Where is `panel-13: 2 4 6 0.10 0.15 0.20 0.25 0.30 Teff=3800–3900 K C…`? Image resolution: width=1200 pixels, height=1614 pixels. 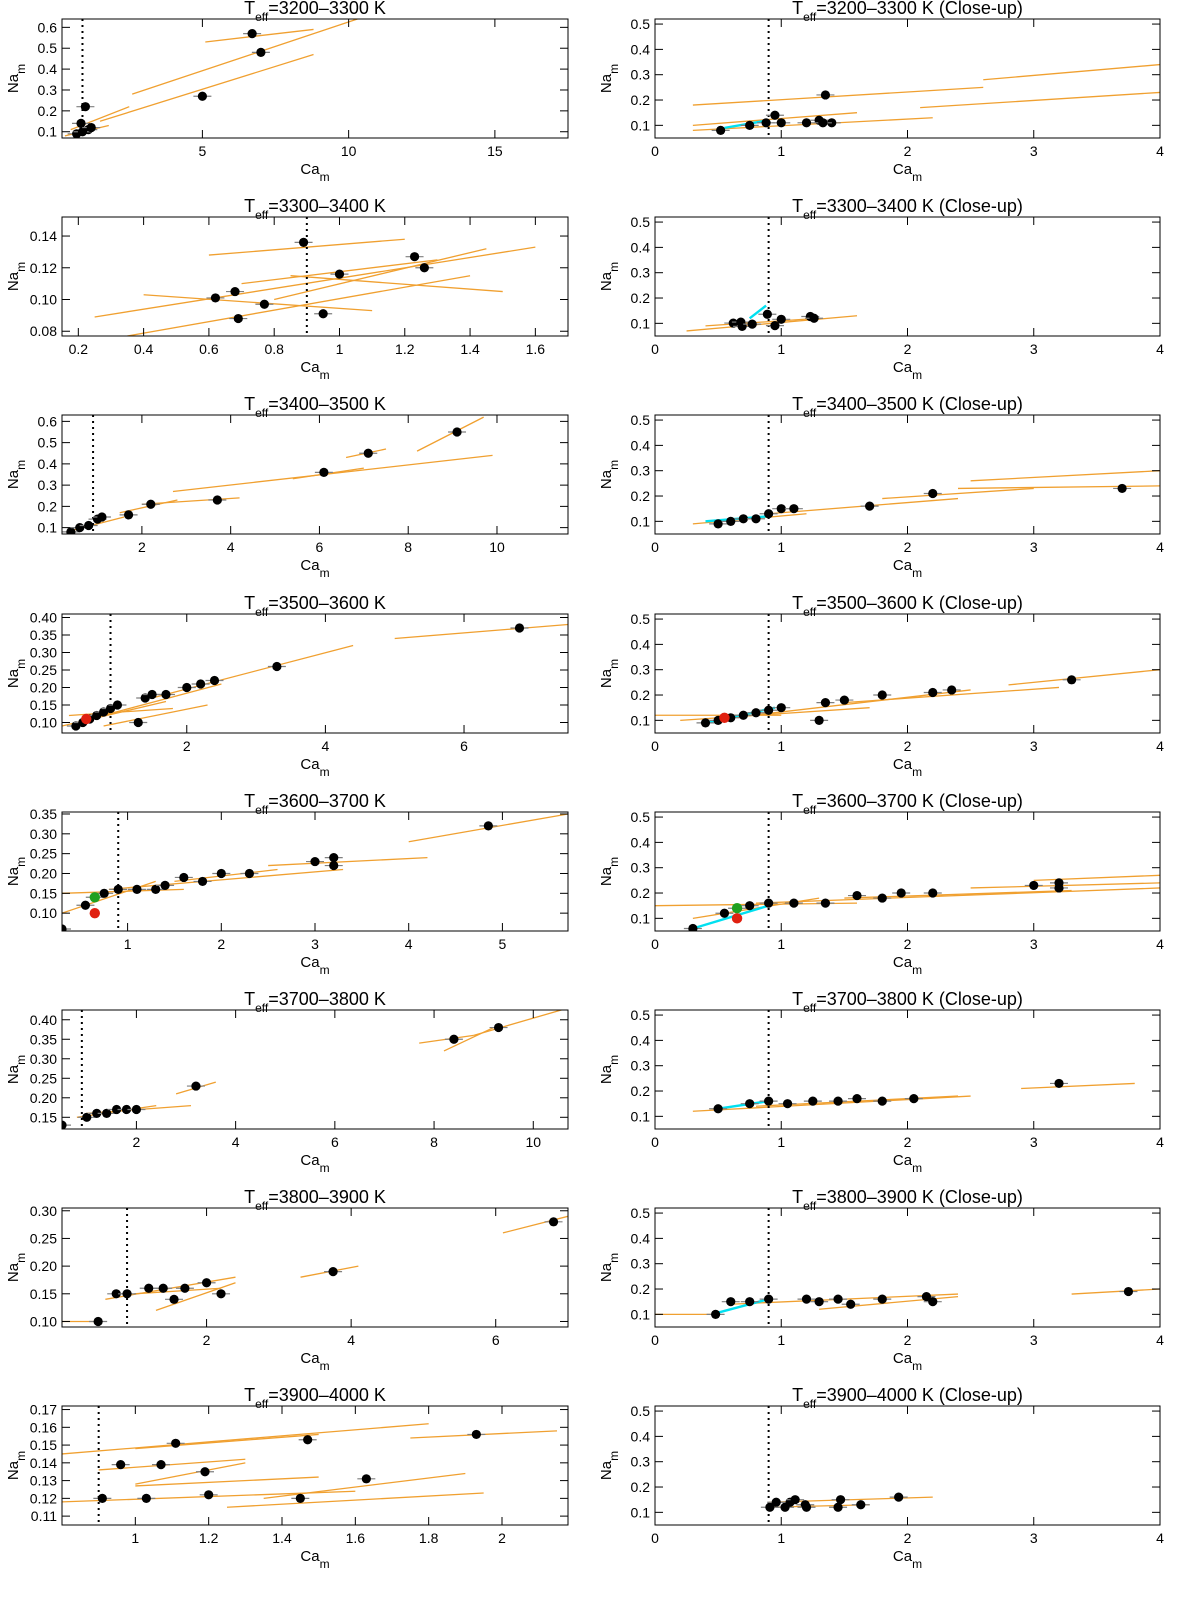 panel-13: 2 4 6 0.10 0.15 0.20 0.25 0.30 Teff=3800–3900 K C… is located at coordinates (287, 1280).